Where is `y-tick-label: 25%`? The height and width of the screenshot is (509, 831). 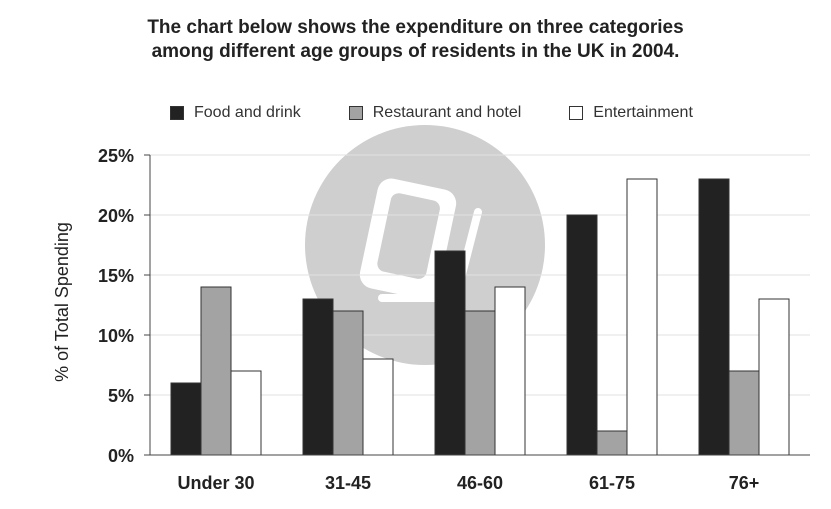
y-tick-label: 25% is located at coordinates (116, 156).